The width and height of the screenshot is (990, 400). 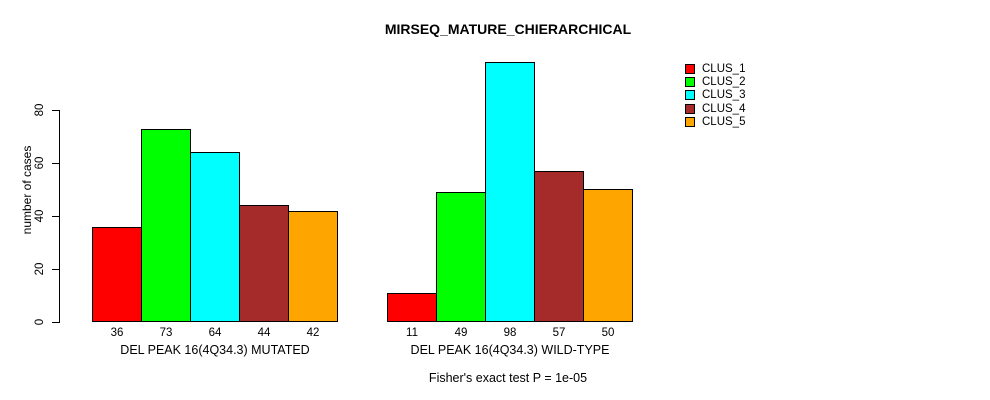 What do you see at coordinates (510, 192) in the screenshot?
I see `bar-clus_3-group2` at bounding box center [510, 192].